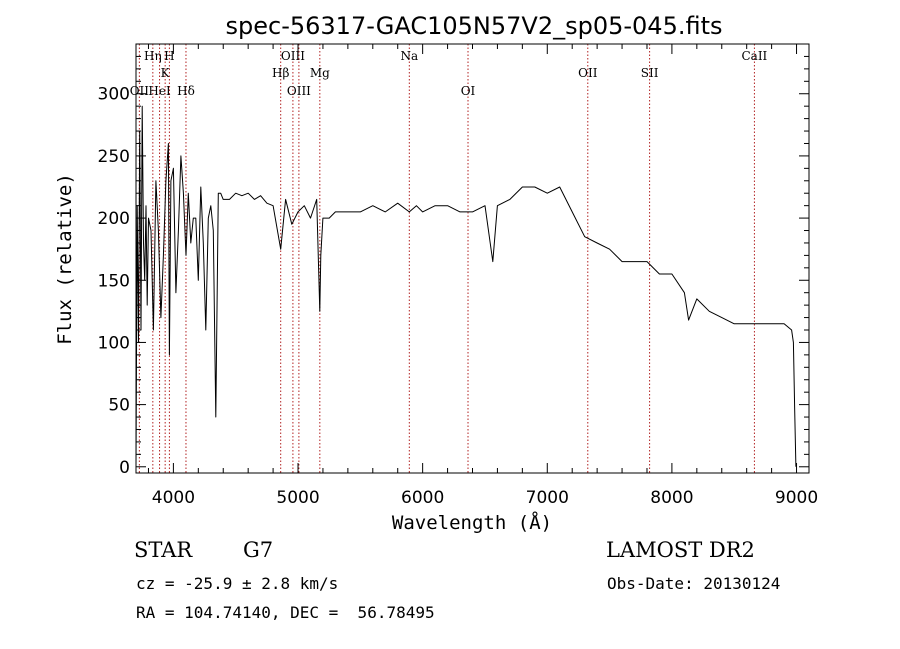  What do you see at coordinates (671, 498) in the screenshot?
I see `x-tick-label: 8000` at bounding box center [671, 498].